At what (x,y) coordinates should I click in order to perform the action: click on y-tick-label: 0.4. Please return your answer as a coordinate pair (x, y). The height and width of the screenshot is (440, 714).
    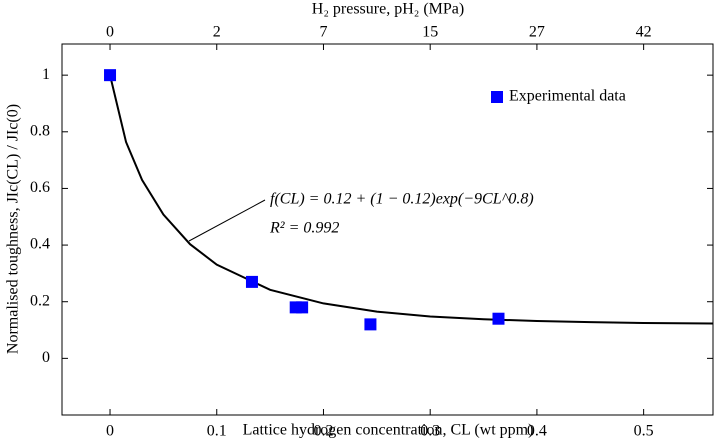
    Looking at the image, I should click on (40, 244).